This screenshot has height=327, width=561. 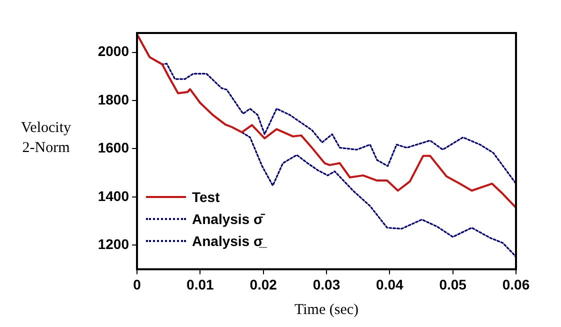 I want to click on x-tick-label: 0.05, so click(x=453, y=284).